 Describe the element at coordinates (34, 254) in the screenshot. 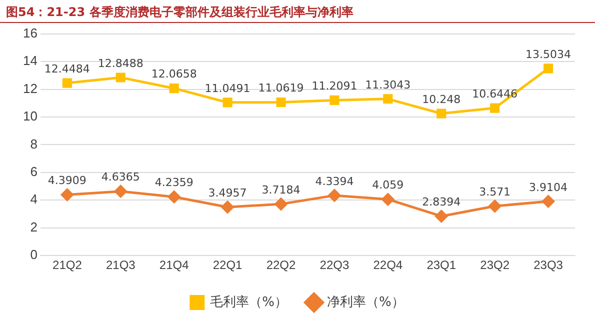

I see `y-tick-label: 0` at that location.